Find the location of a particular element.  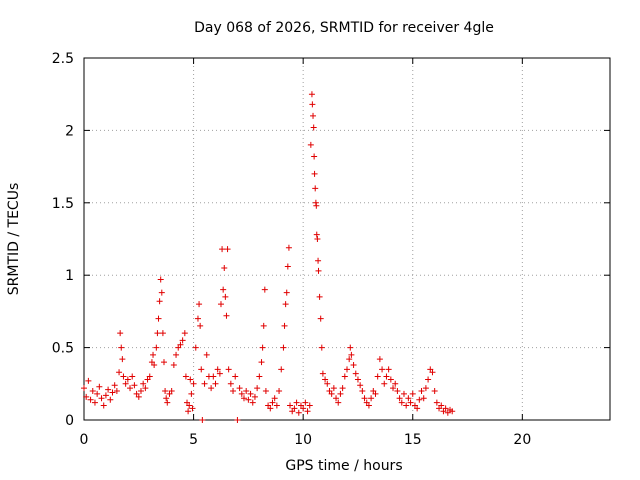

y-axis-label: SRMTID / TECUs is located at coordinates (14, 239).